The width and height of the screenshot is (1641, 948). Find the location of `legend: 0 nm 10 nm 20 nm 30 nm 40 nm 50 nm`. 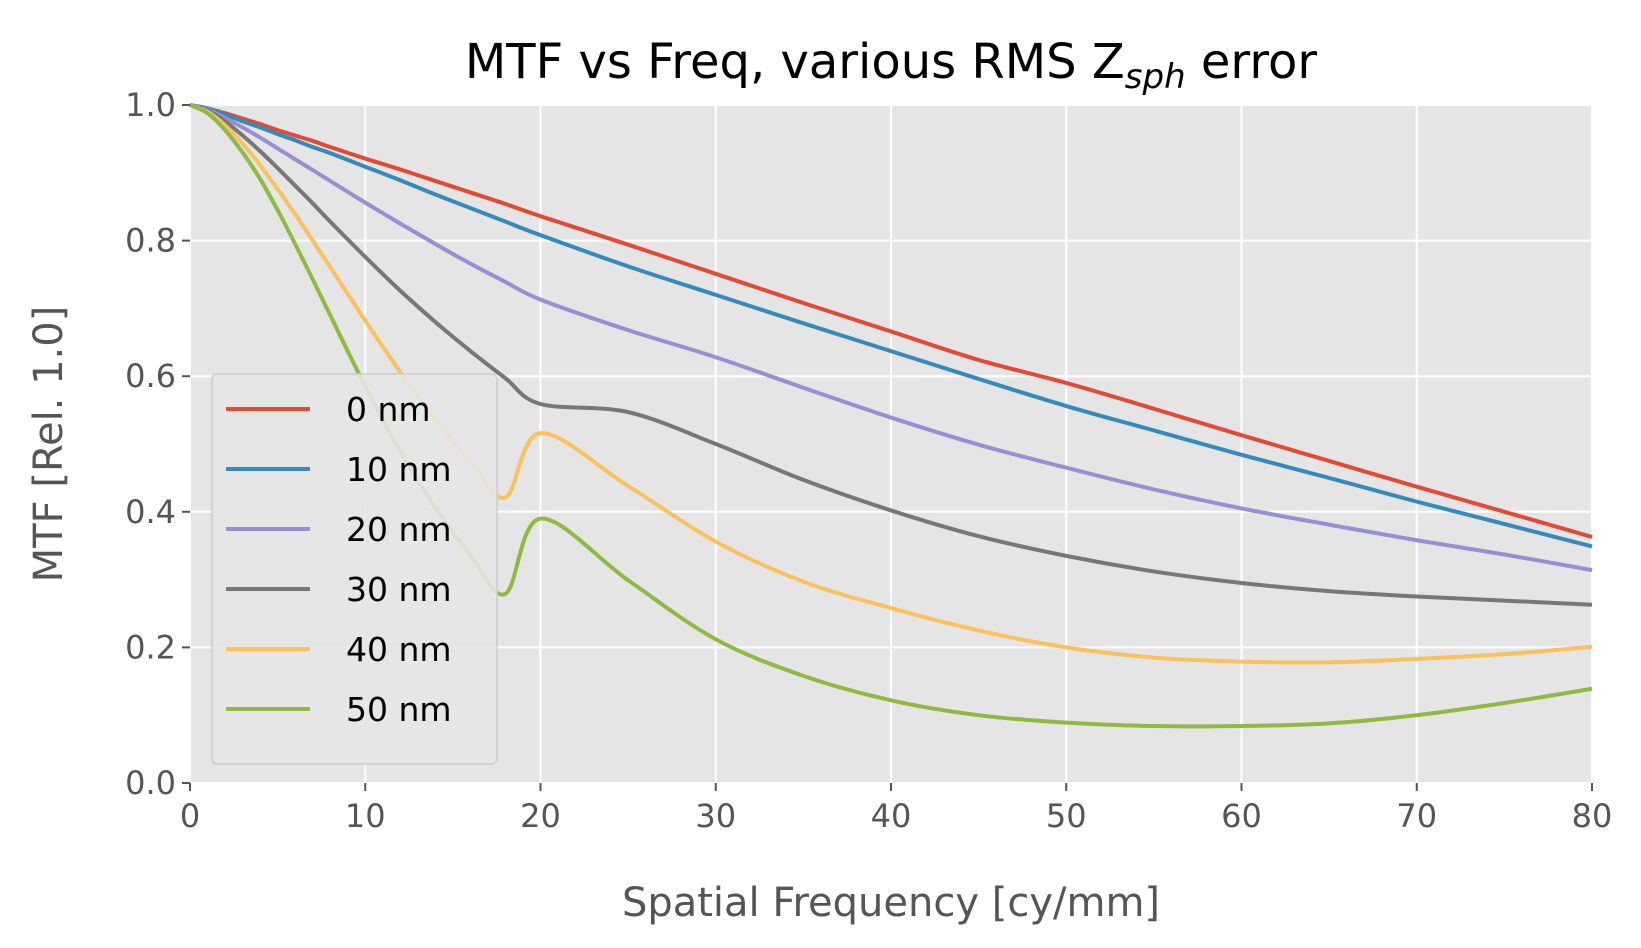

legend: 0 nm 10 nm 20 nm 30 nm 40 nm 50 nm is located at coordinates (354, 569).